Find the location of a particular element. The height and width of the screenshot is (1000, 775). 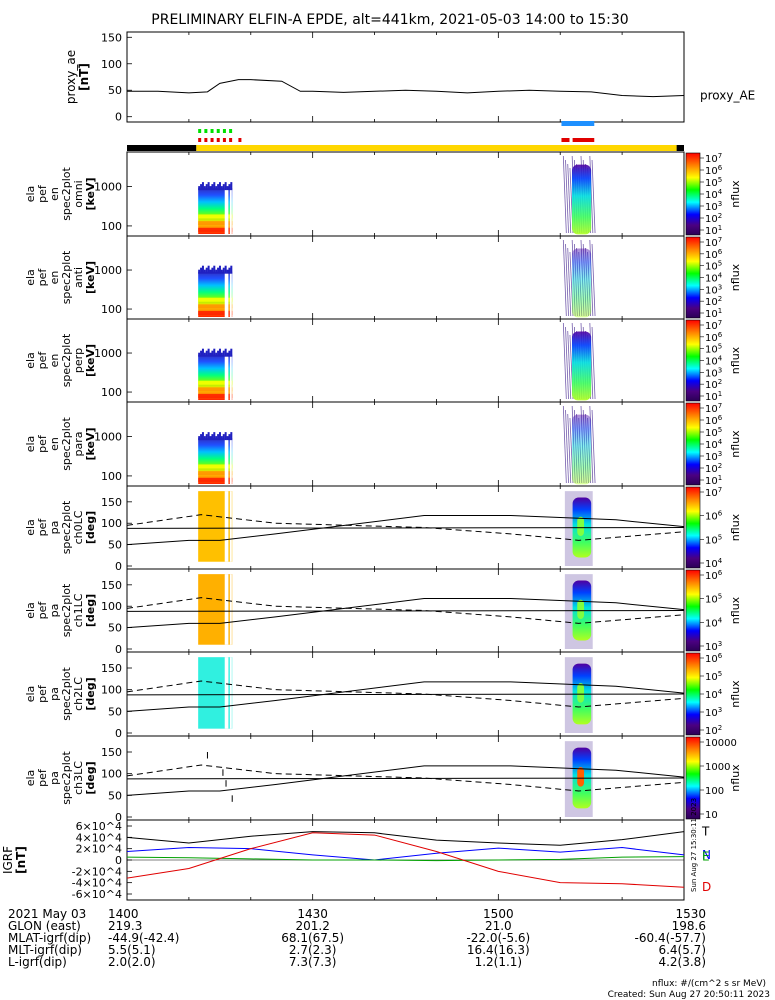

y-tick-label-perp: 1000 is located at coordinates (108, 353).